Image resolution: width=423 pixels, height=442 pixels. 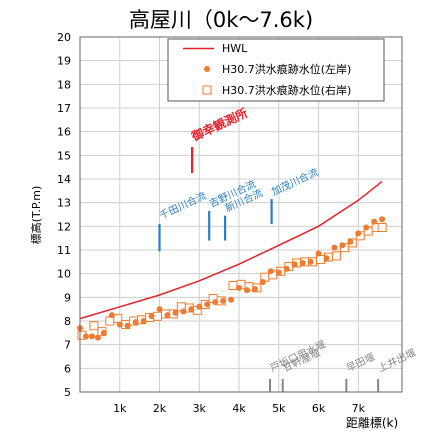 I want to click on x-axis-label: 距離標(k), so click(x=372, y=423).